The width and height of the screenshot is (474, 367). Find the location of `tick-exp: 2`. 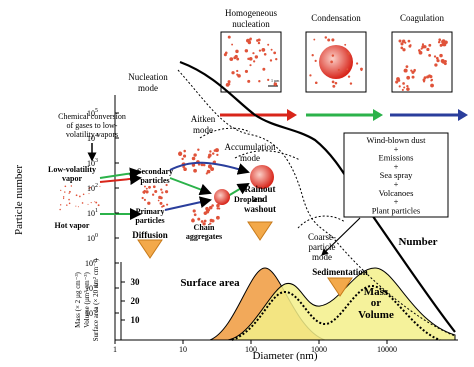

tick-exp: 2 is located at coordinates (96, 186).